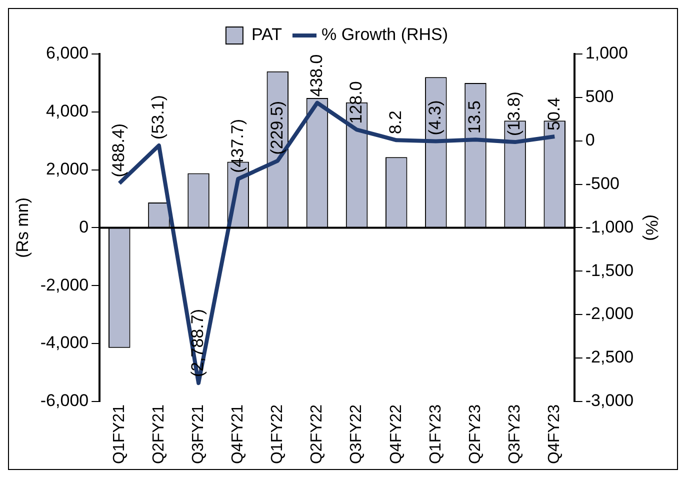 The height and width of the screenshot is (480, 688). Describe the element at coordinates (474, 117) in the screenshot. I see `data-label: 13.5` at that location.